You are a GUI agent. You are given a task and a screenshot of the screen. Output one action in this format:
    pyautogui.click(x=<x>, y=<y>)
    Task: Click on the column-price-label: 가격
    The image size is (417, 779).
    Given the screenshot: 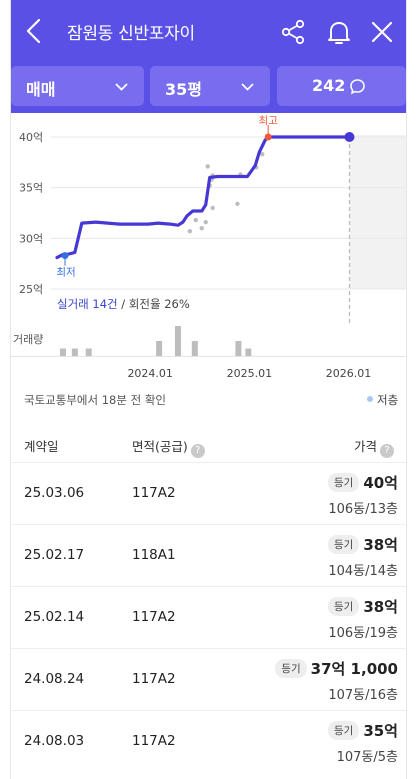 What is the action you would take?
    pyautogui.click(x=366, y=446)
    